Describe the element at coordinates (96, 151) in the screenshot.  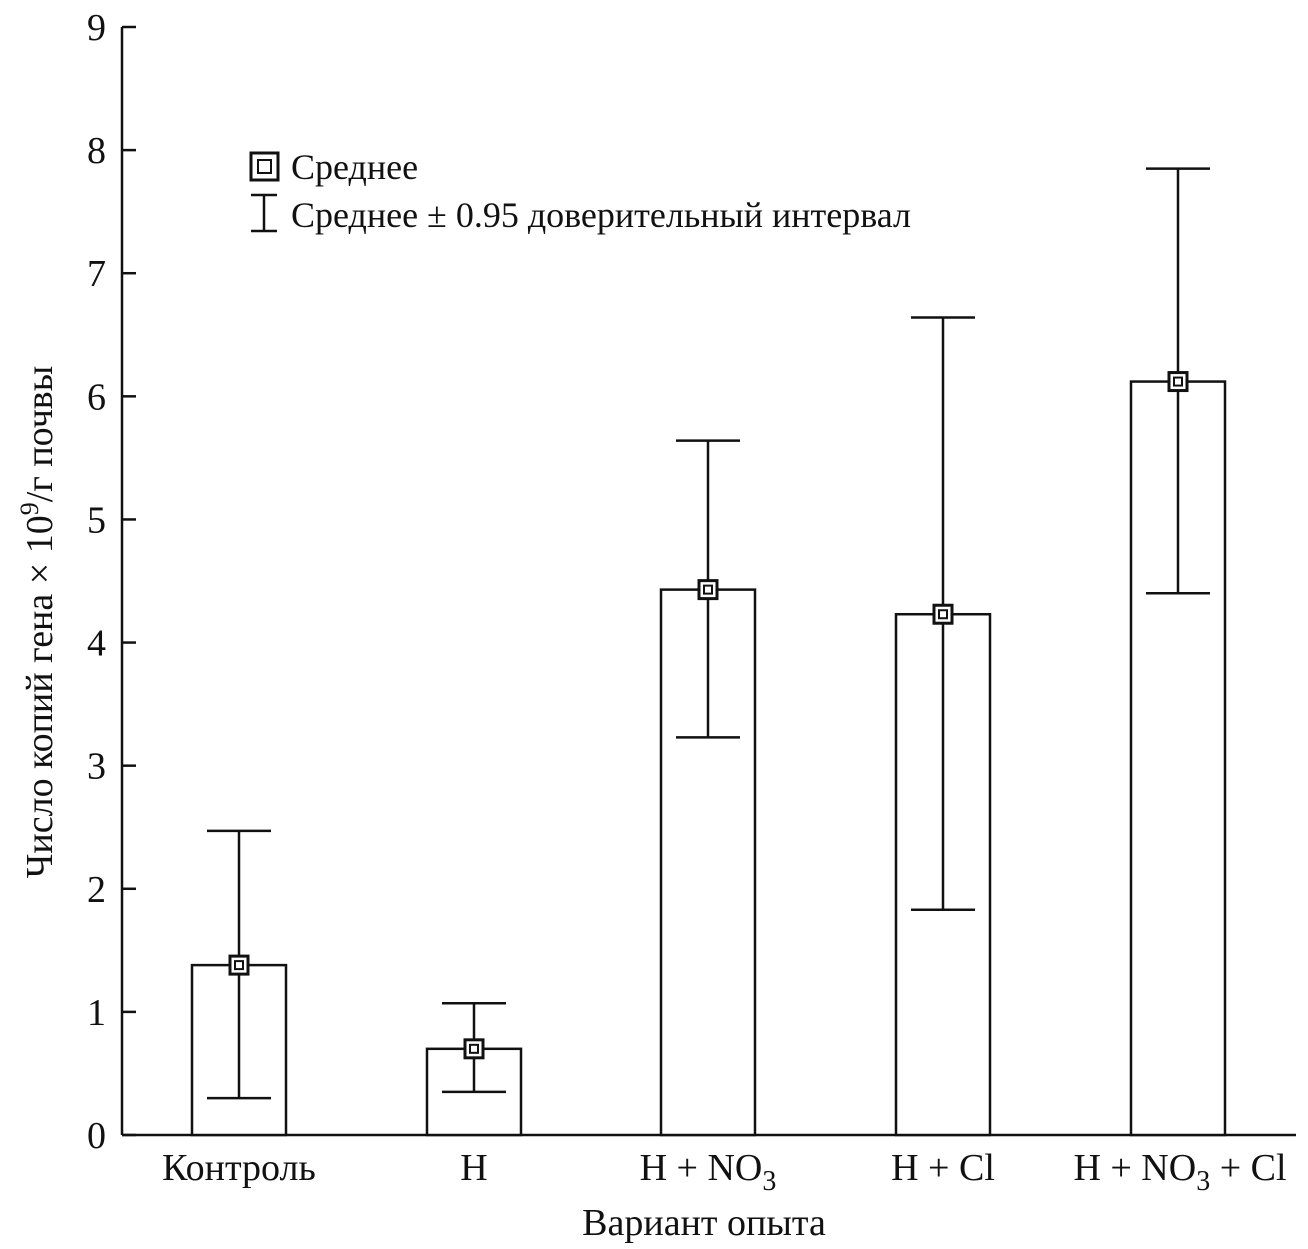
I see `y-tick-label: 8` at that location.